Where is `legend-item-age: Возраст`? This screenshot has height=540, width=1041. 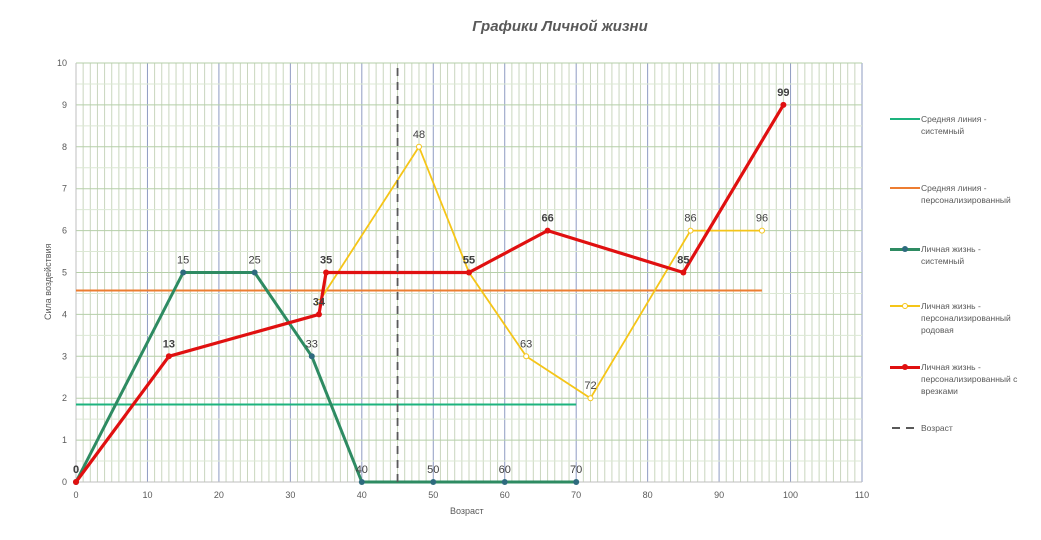
legend-item-age: Возраст is located at coordinates (965, 428).